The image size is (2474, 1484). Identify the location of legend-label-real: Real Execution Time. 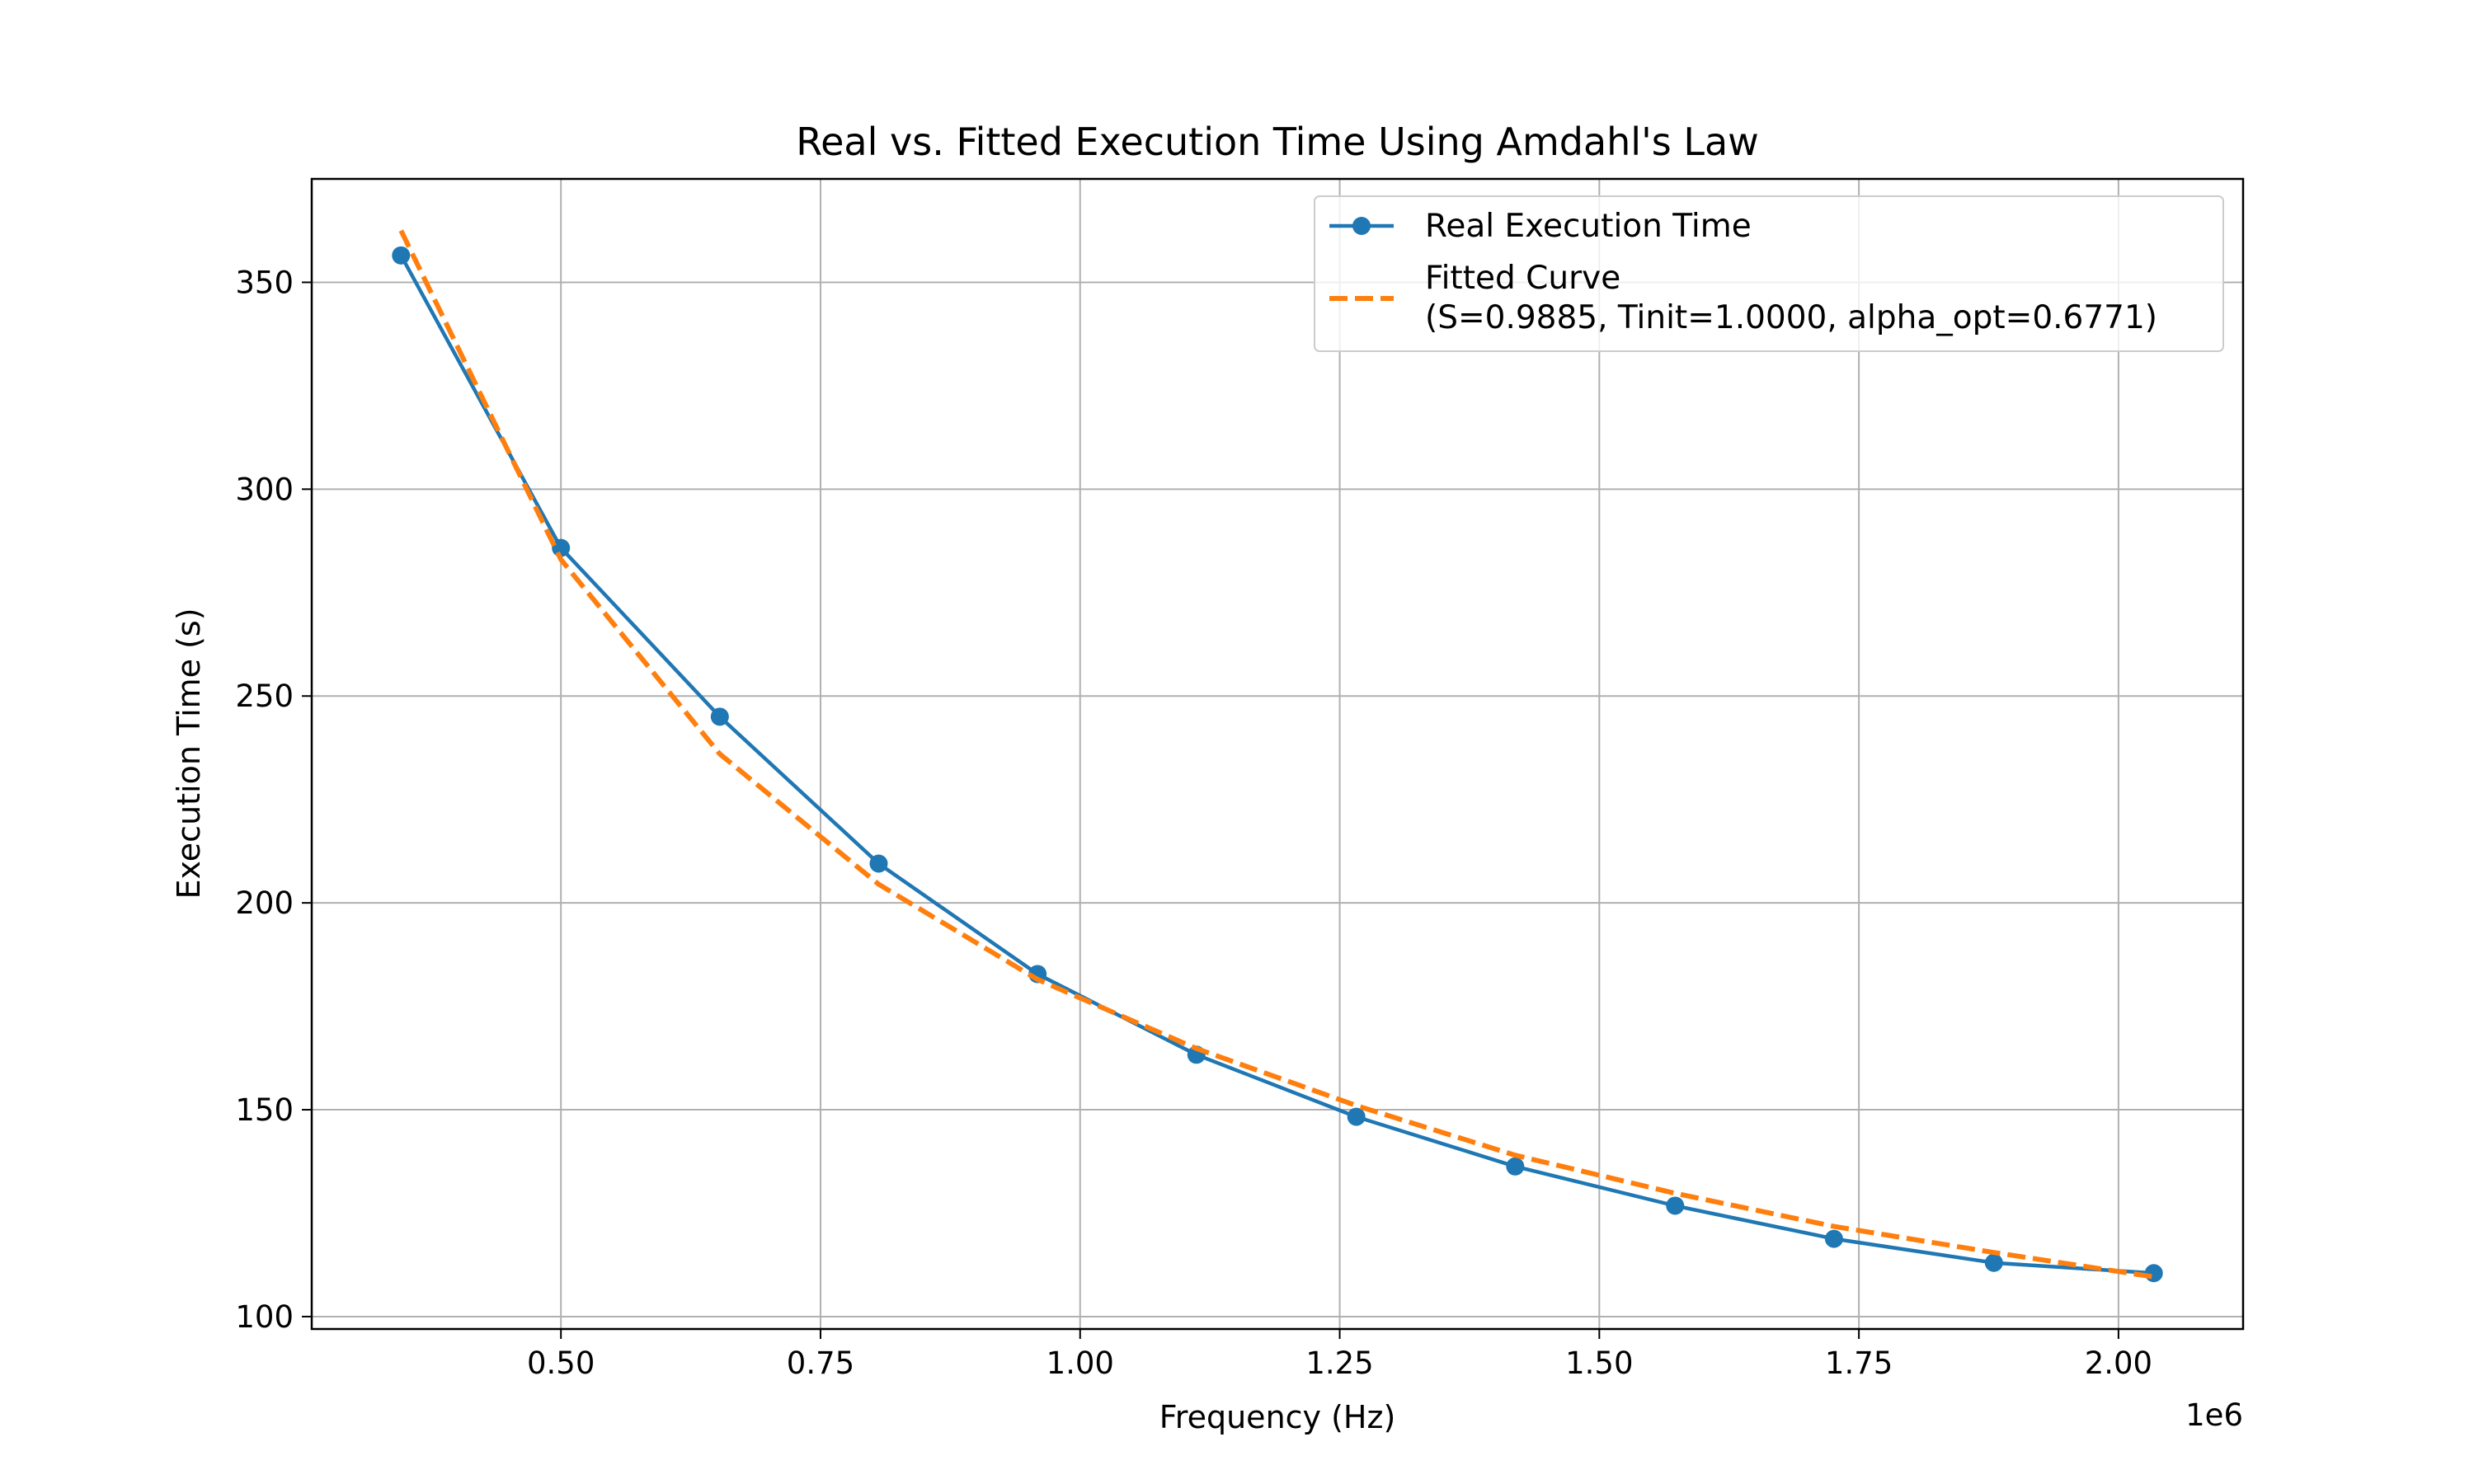
(1588, 226).